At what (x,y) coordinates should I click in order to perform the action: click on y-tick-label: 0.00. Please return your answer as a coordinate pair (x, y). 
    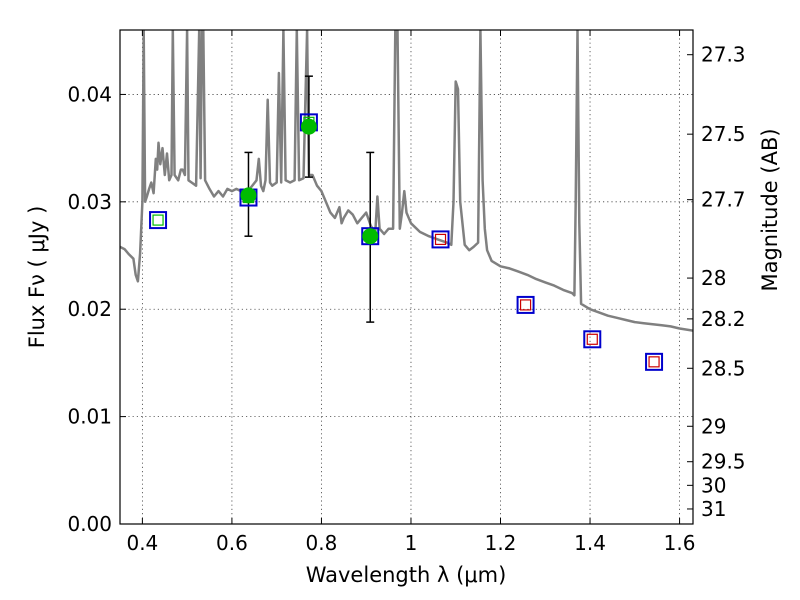
    Looking at the image, I should click on (89, 524).